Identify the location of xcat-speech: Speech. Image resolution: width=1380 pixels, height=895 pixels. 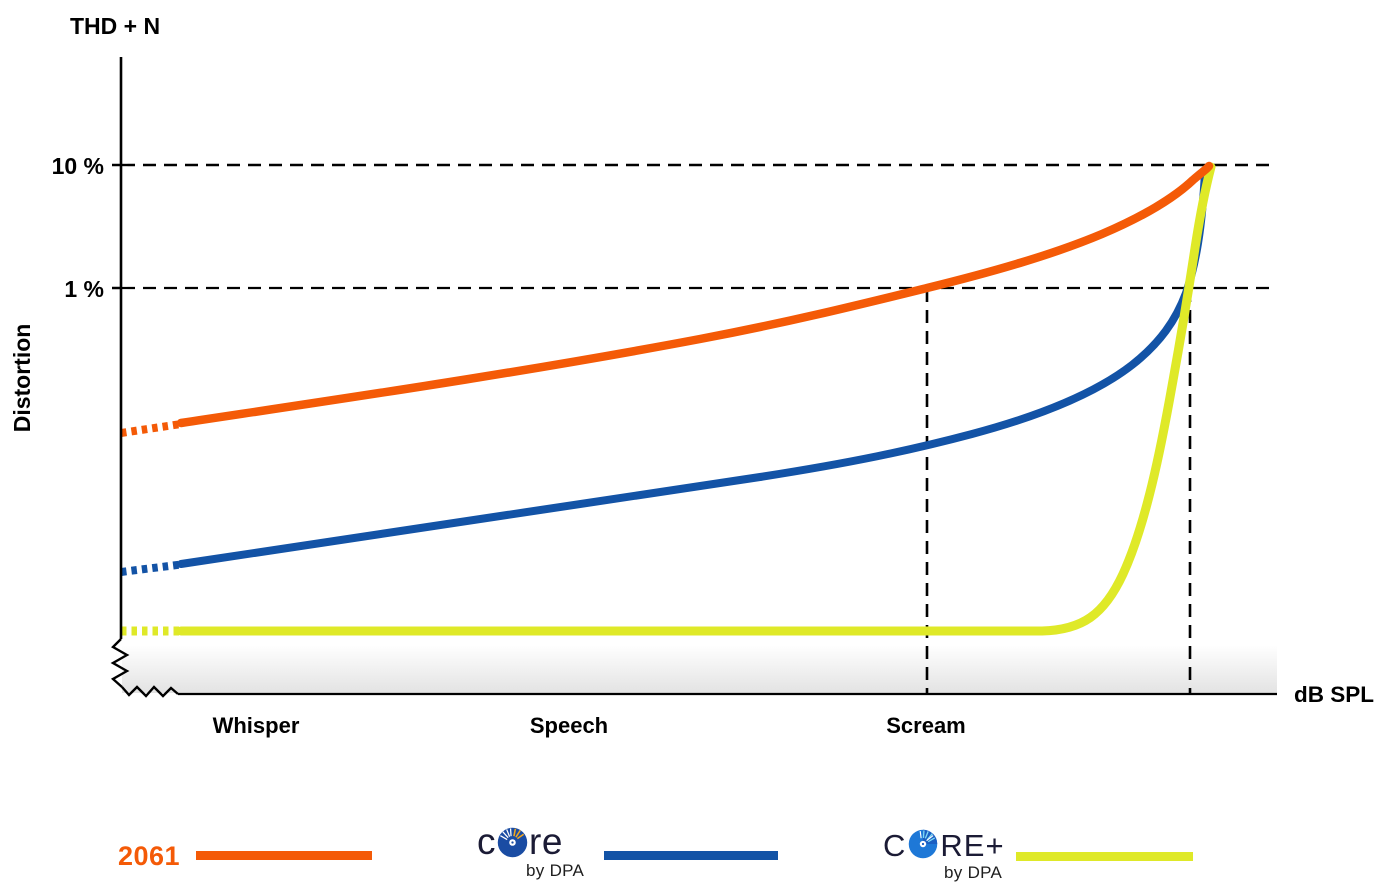
(569, 725).